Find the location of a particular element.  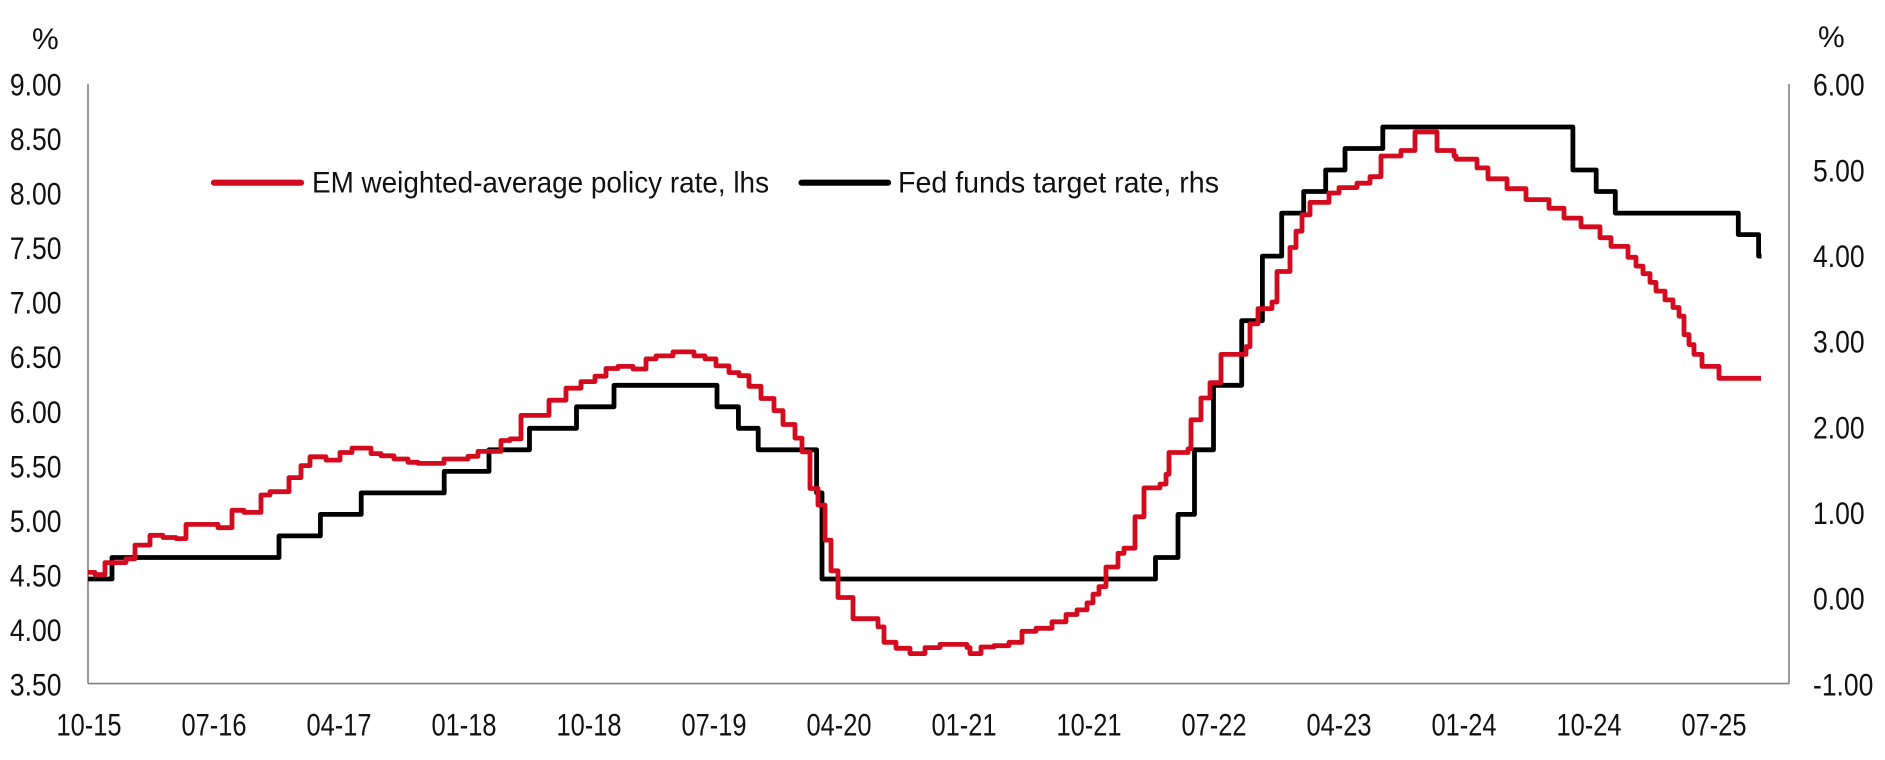

svg-text: Fed funds target rate, rhs is located at coordinates (1058, 183).